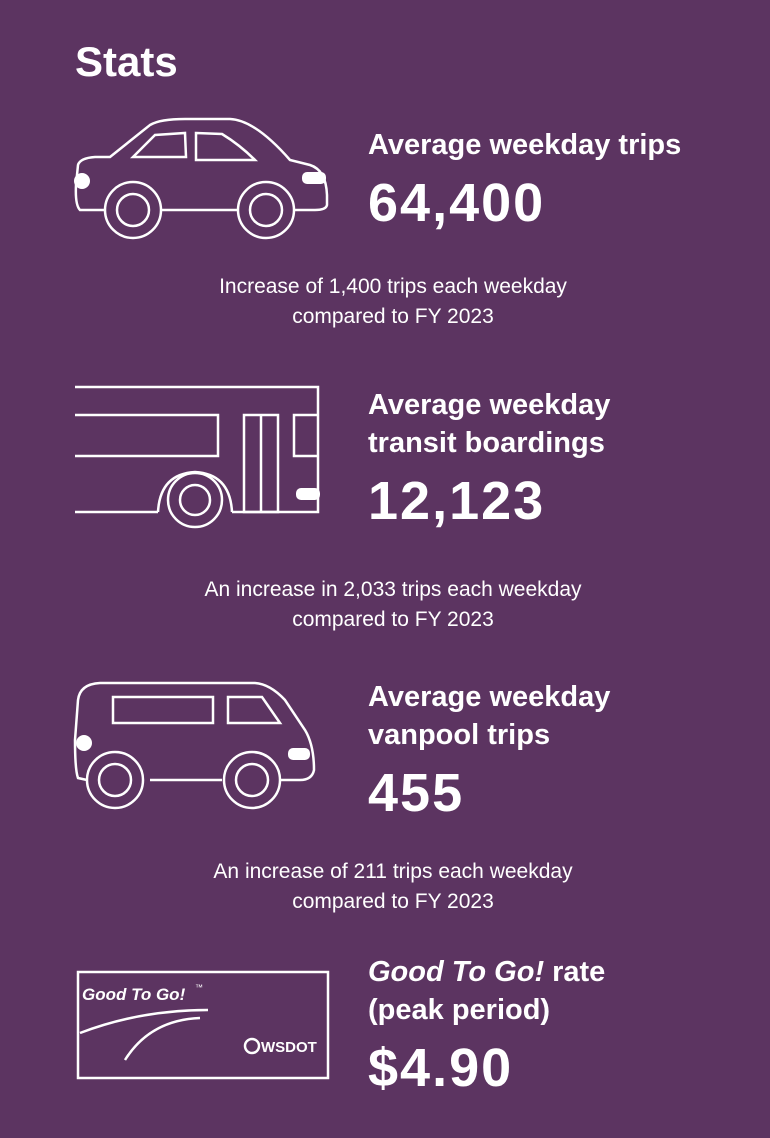  Describe the element at coordinates (459, 1010) in the screenshot. I see `heading-line: (peak period)` at that location.